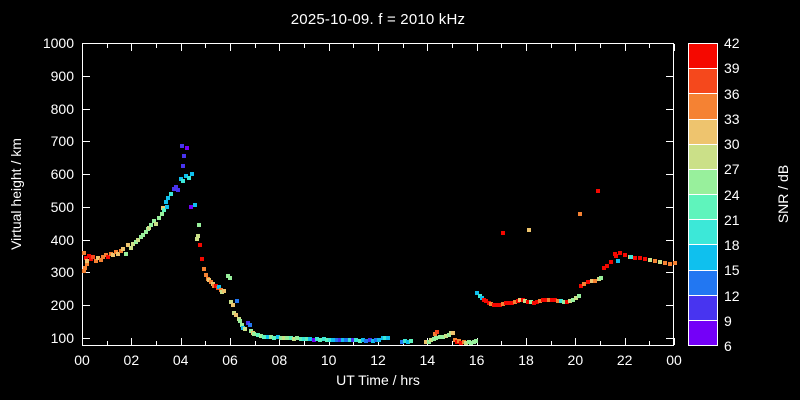 Image resolution: width=800 pixels, height=400 pixels. Describe the element at coordinates (230, 360) in the screenshot. I see `x-tick-label: 06` at that location.